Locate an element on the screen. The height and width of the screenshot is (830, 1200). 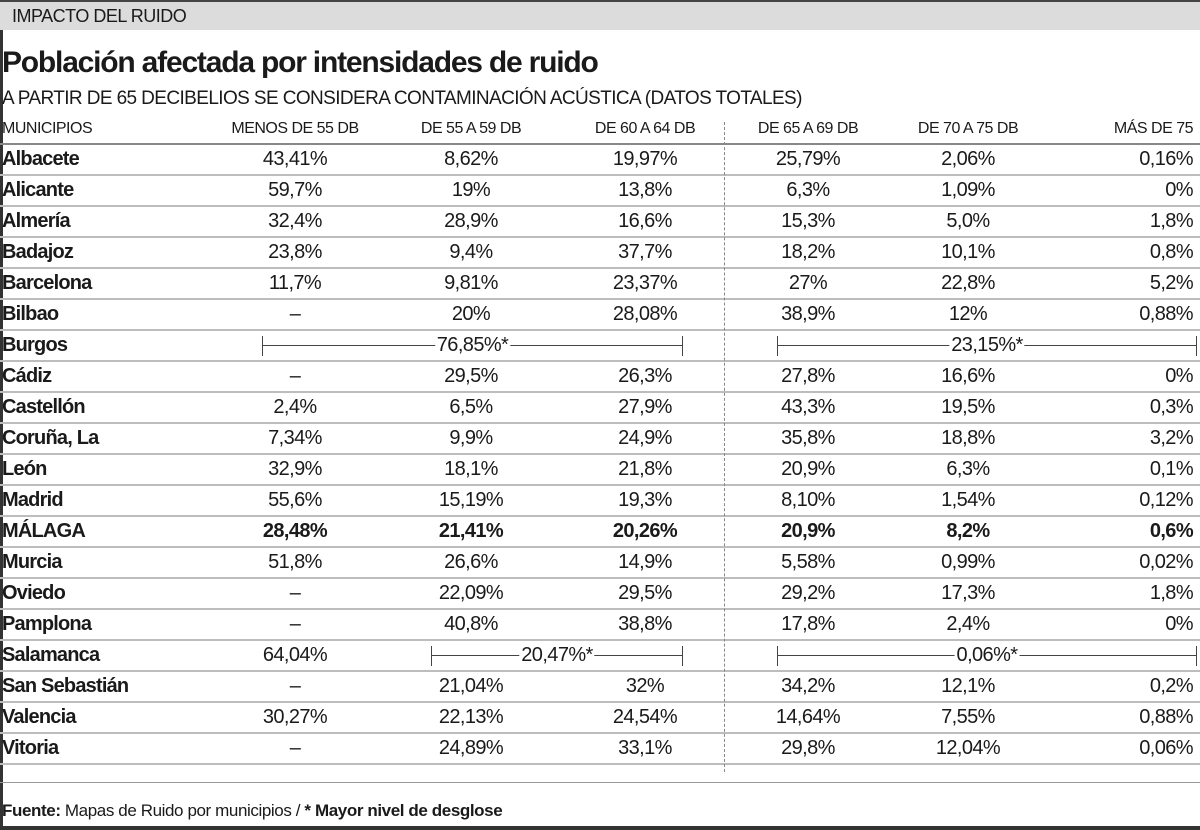
value-cell: 17,8% is located at coordinates (808, 624).